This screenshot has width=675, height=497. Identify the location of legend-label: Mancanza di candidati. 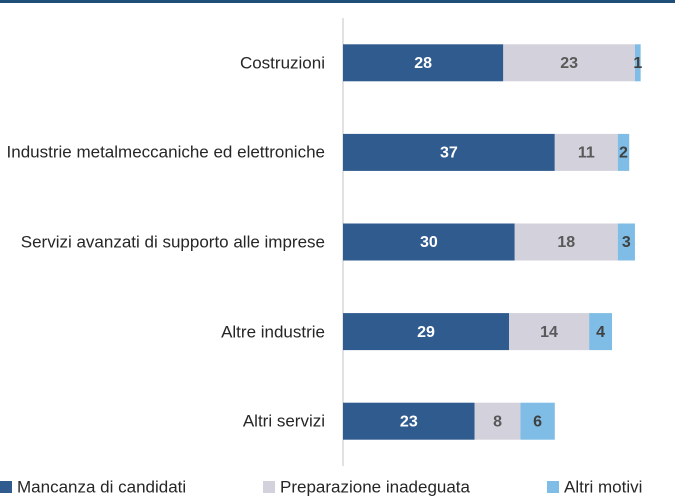
(101, 486).